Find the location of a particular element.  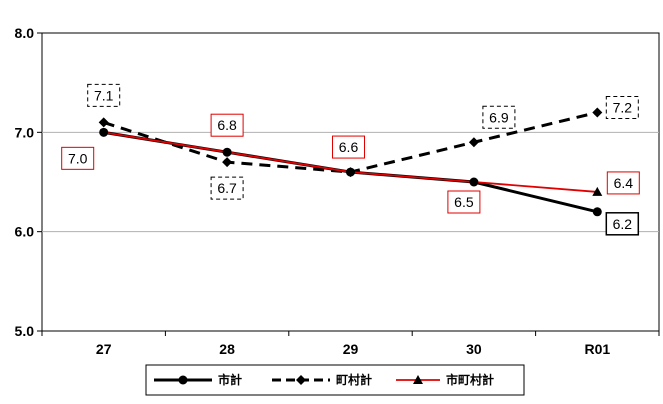

data-label: 7.2 is located at coordinates (623, 107).